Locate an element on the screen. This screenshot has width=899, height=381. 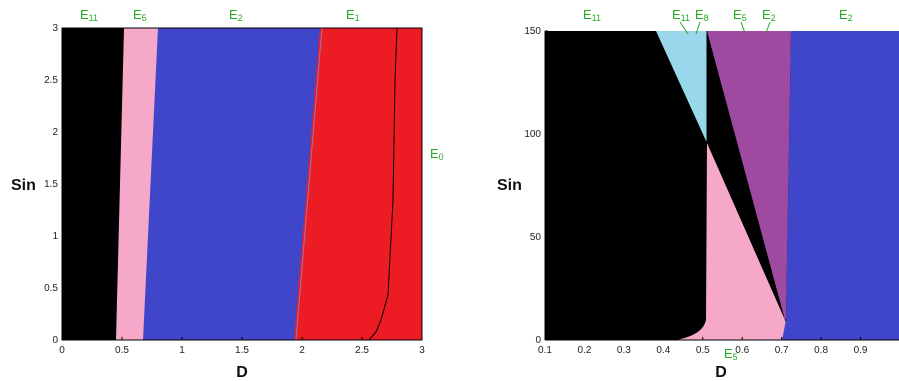
right-x-tick-label: 0.2 is located at coordinates (584, 350).